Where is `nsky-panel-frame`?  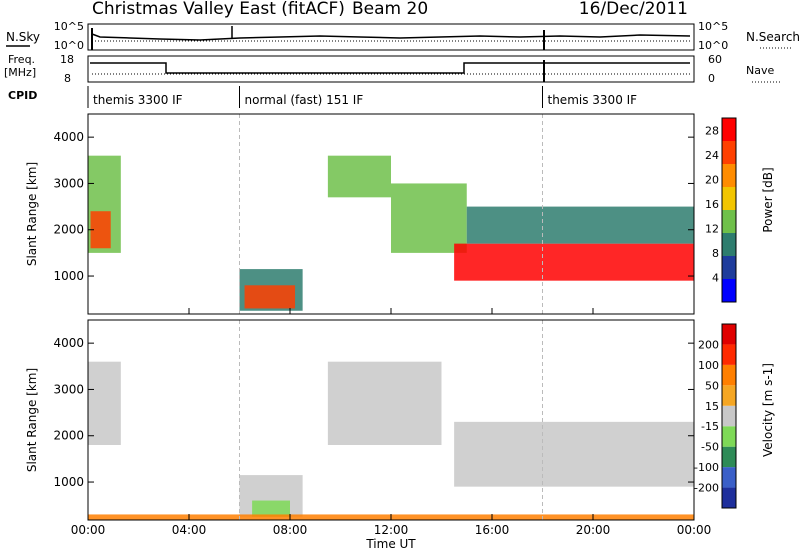 nsky-panel-frame is located at coordinates (391, 37).